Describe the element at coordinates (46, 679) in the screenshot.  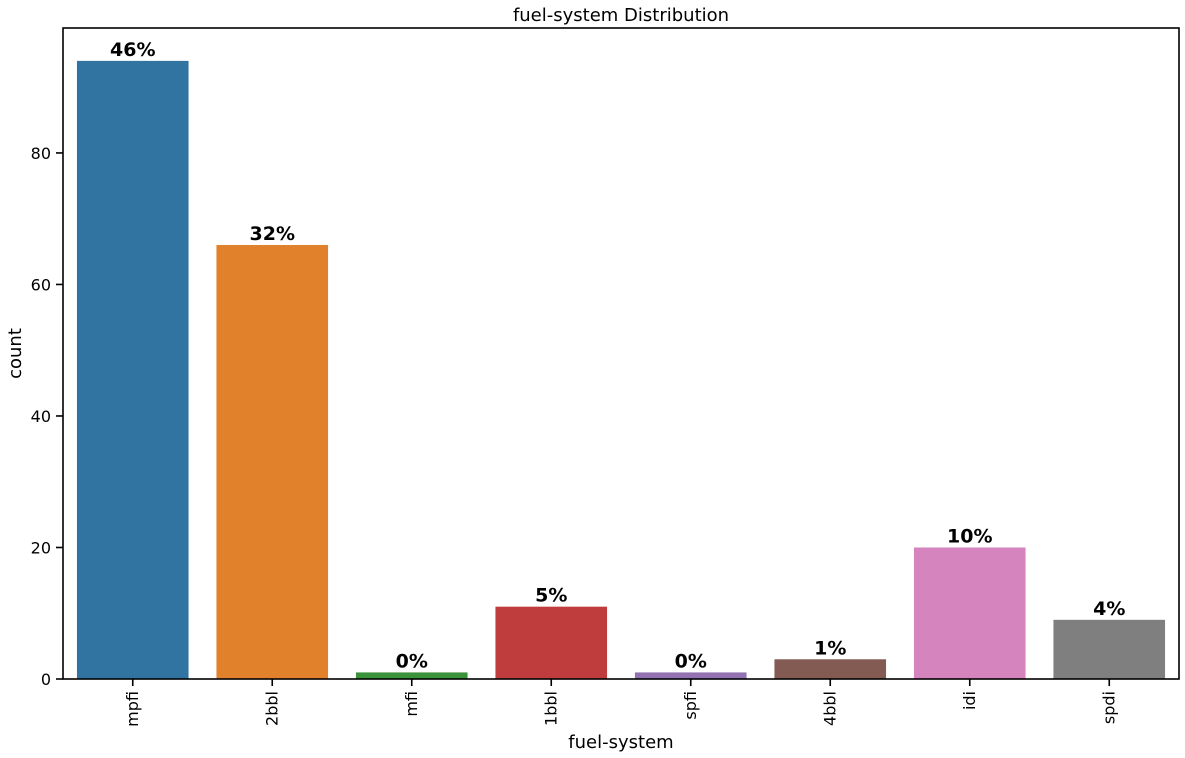
I see `y-tick-label: 0` at that location.